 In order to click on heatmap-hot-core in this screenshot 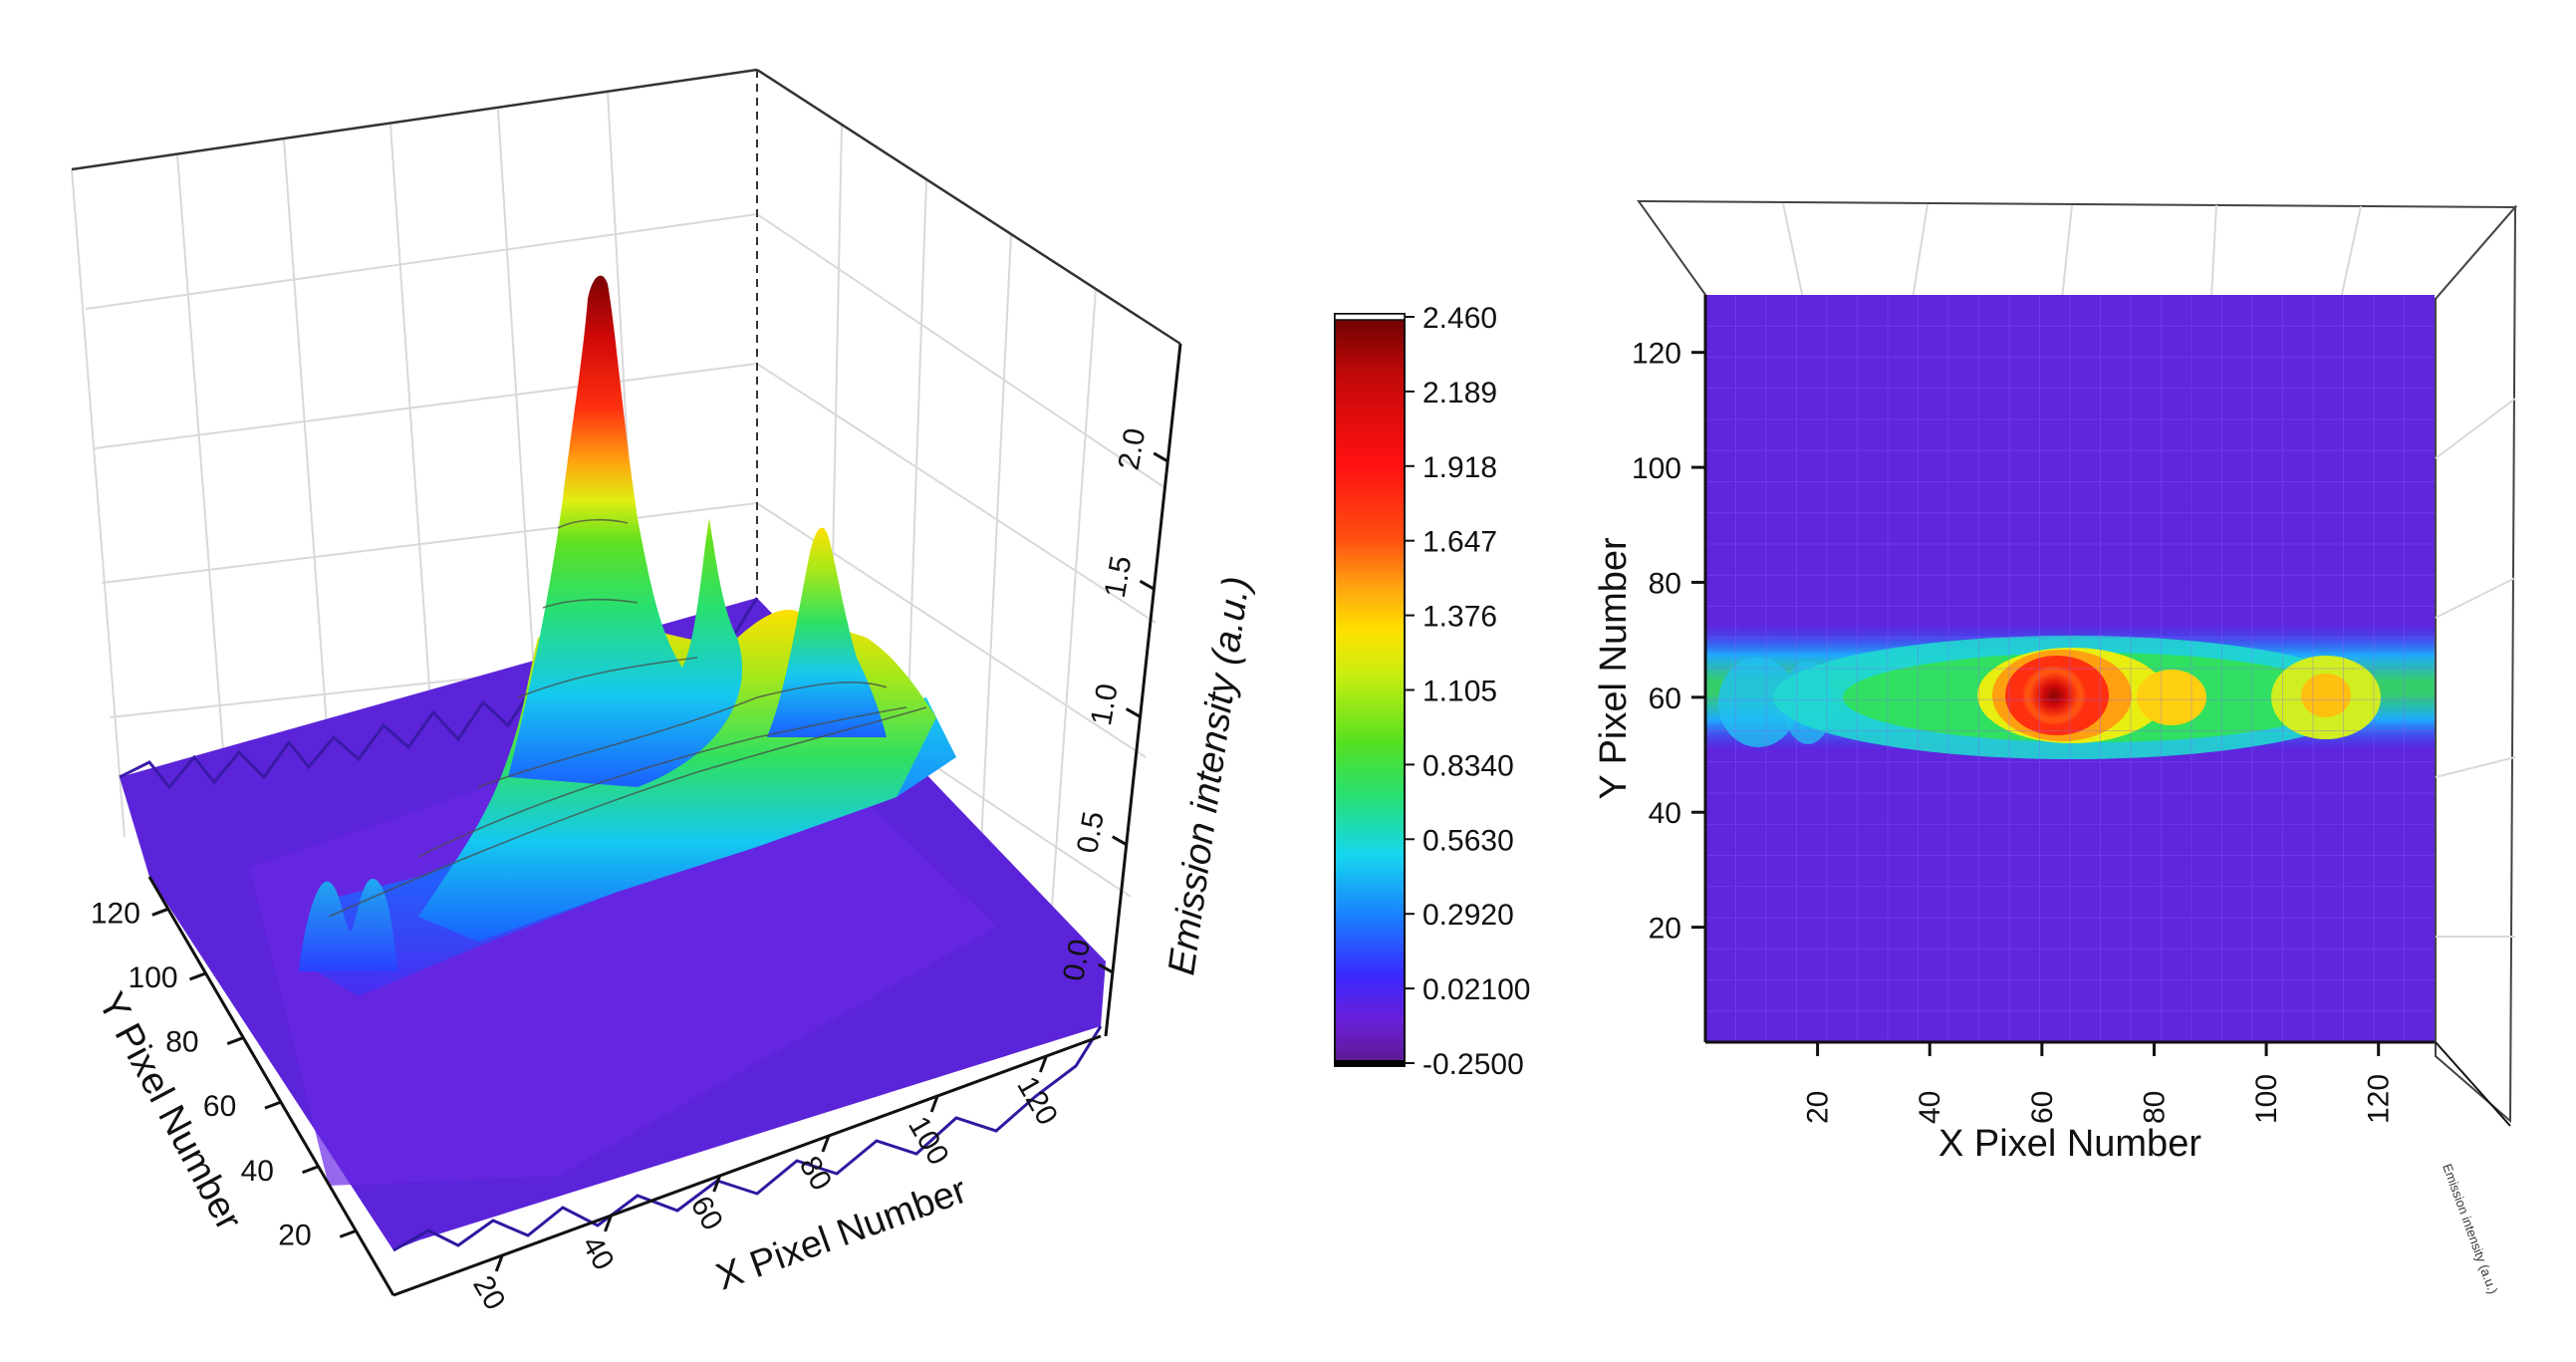, I will do `click(2054, 695)`.